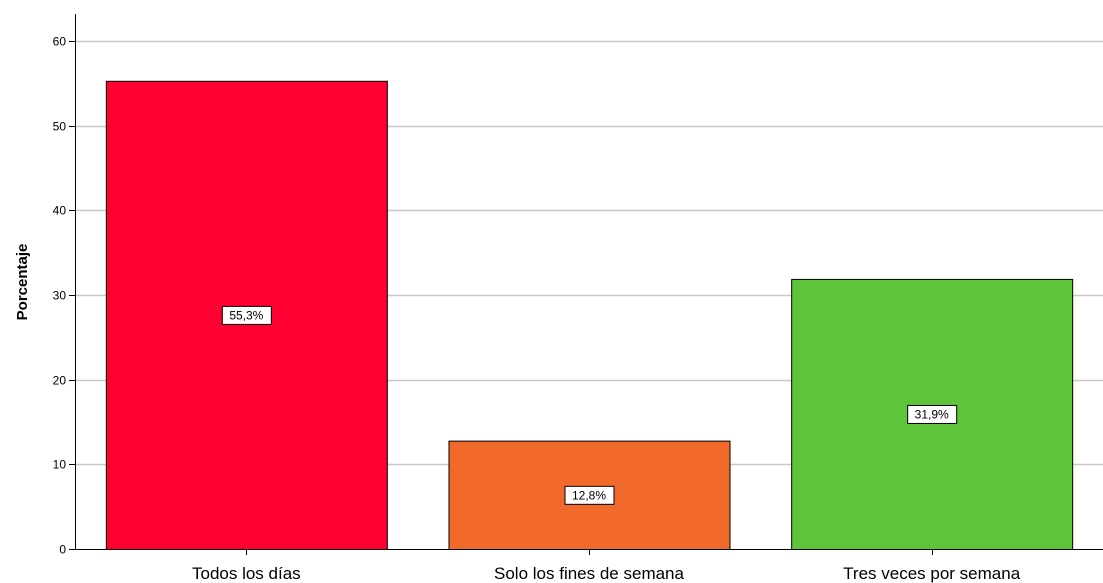 This screenshot has height=583, width=1103. Describe the element at coordinates (246, 573) in the screenshot. I see `x-category-label: Todos los días` at that location.